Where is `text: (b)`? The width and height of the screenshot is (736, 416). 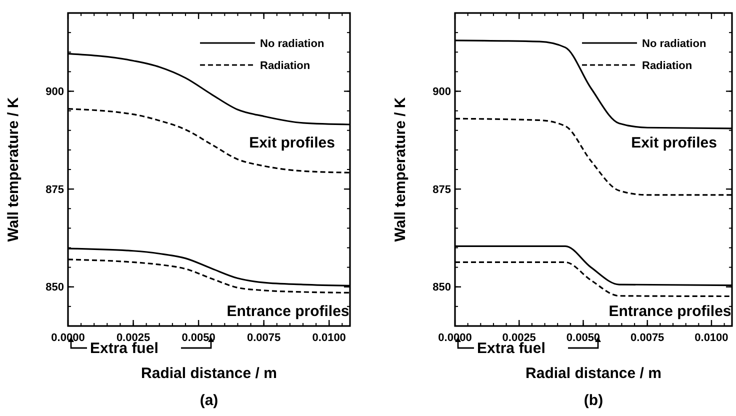
text: (b) is located at coordinates (594, 400).